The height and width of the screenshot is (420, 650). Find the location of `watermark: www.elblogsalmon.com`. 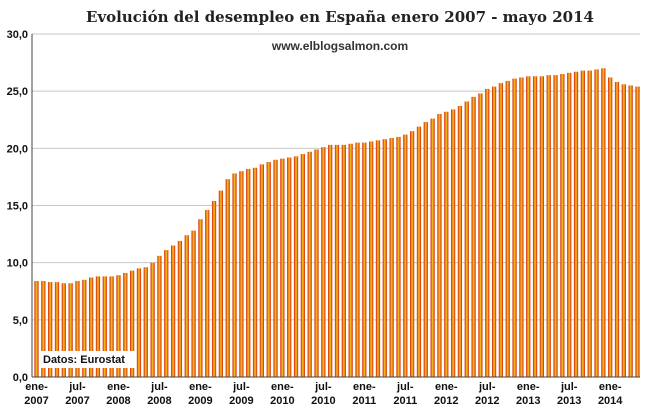

watermark: www.elblogsalmon.com is located at coordinates (339, 46).